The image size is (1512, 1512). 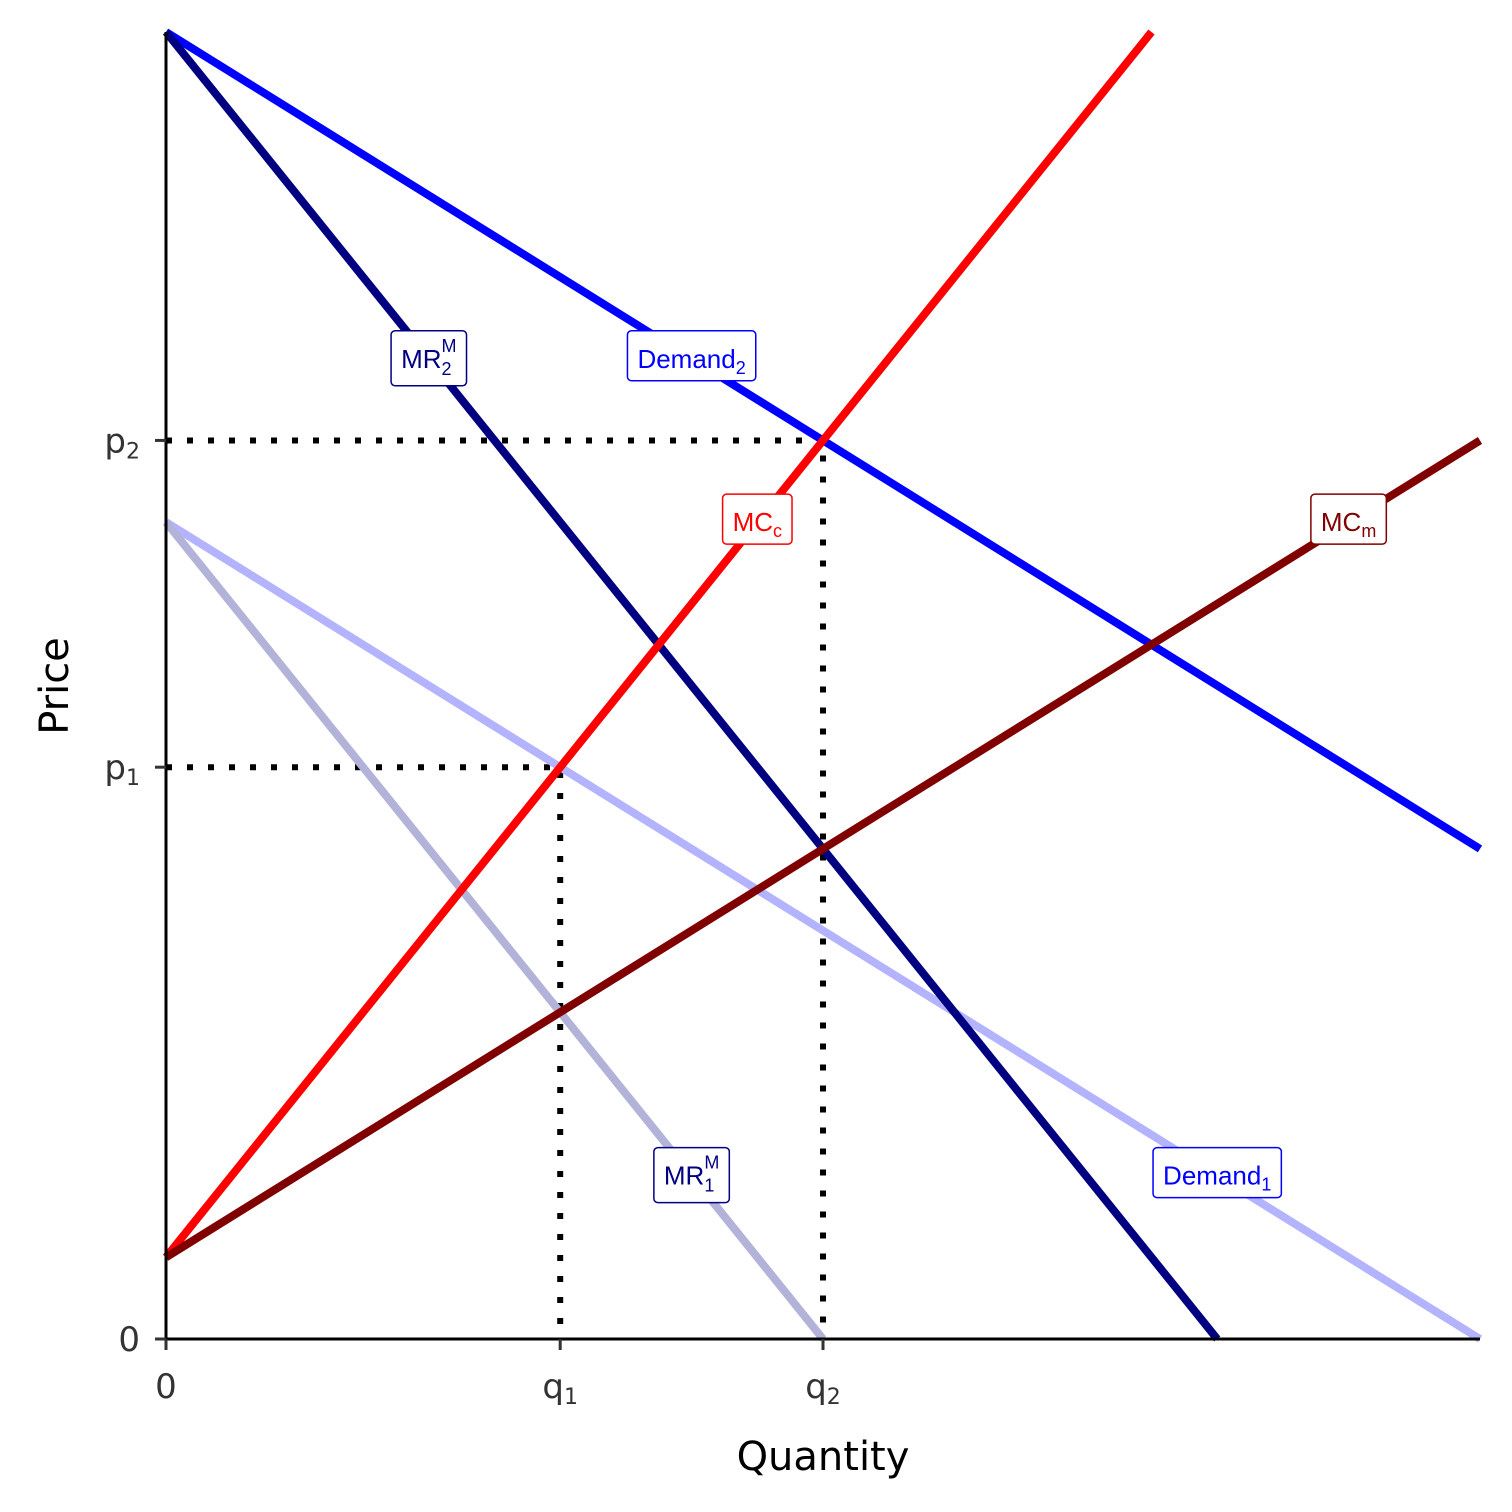 I want to click on curve-label-demand2-base: Demand, so click(x=686, y=359).